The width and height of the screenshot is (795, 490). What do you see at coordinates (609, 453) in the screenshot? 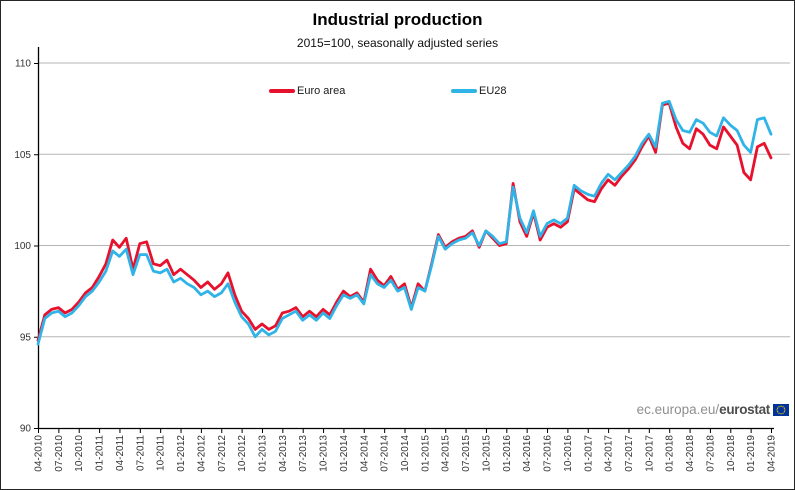
I see `x-tick-label: 04-2017` at bounding box center [609, 453].